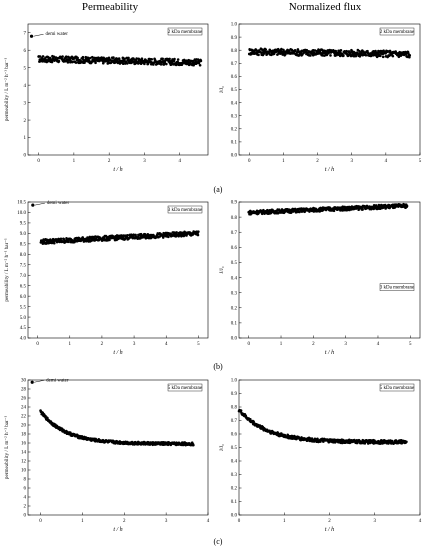  Describe the element at coordinates (24, 453) in the screenshot. I see `y-tick-label: 14` at that location.